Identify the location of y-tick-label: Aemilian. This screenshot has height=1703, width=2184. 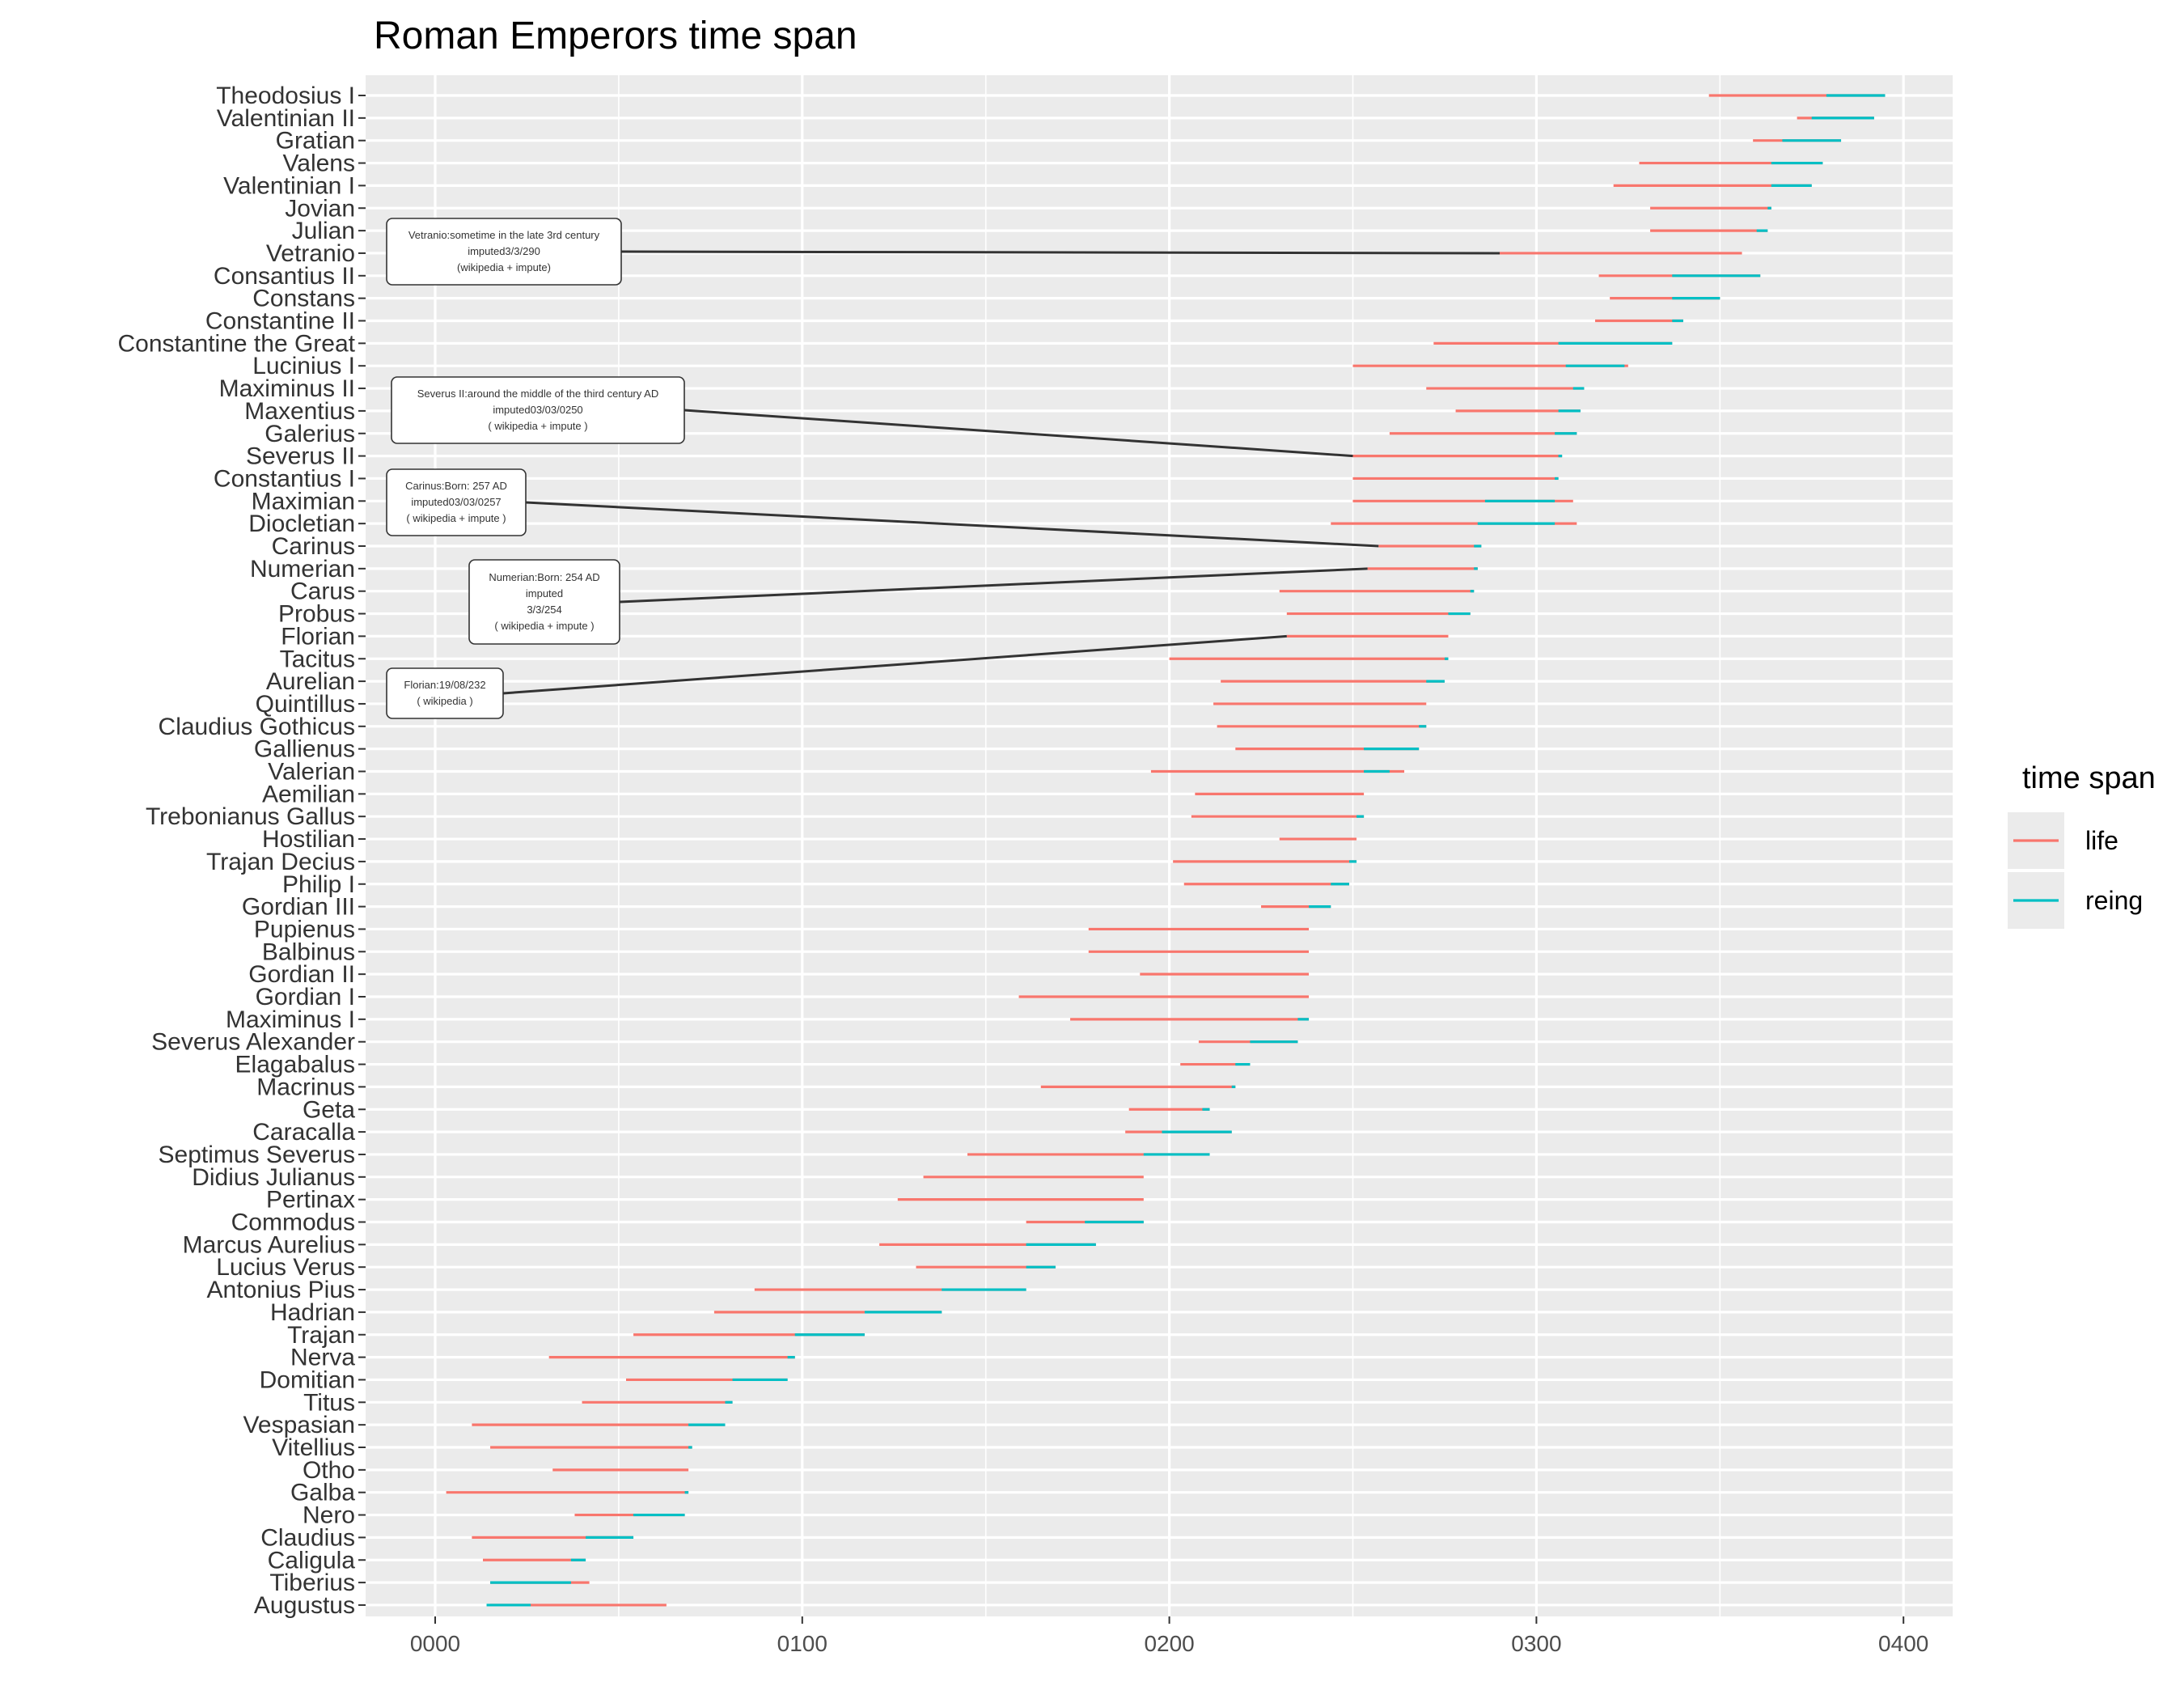
(308, 794).